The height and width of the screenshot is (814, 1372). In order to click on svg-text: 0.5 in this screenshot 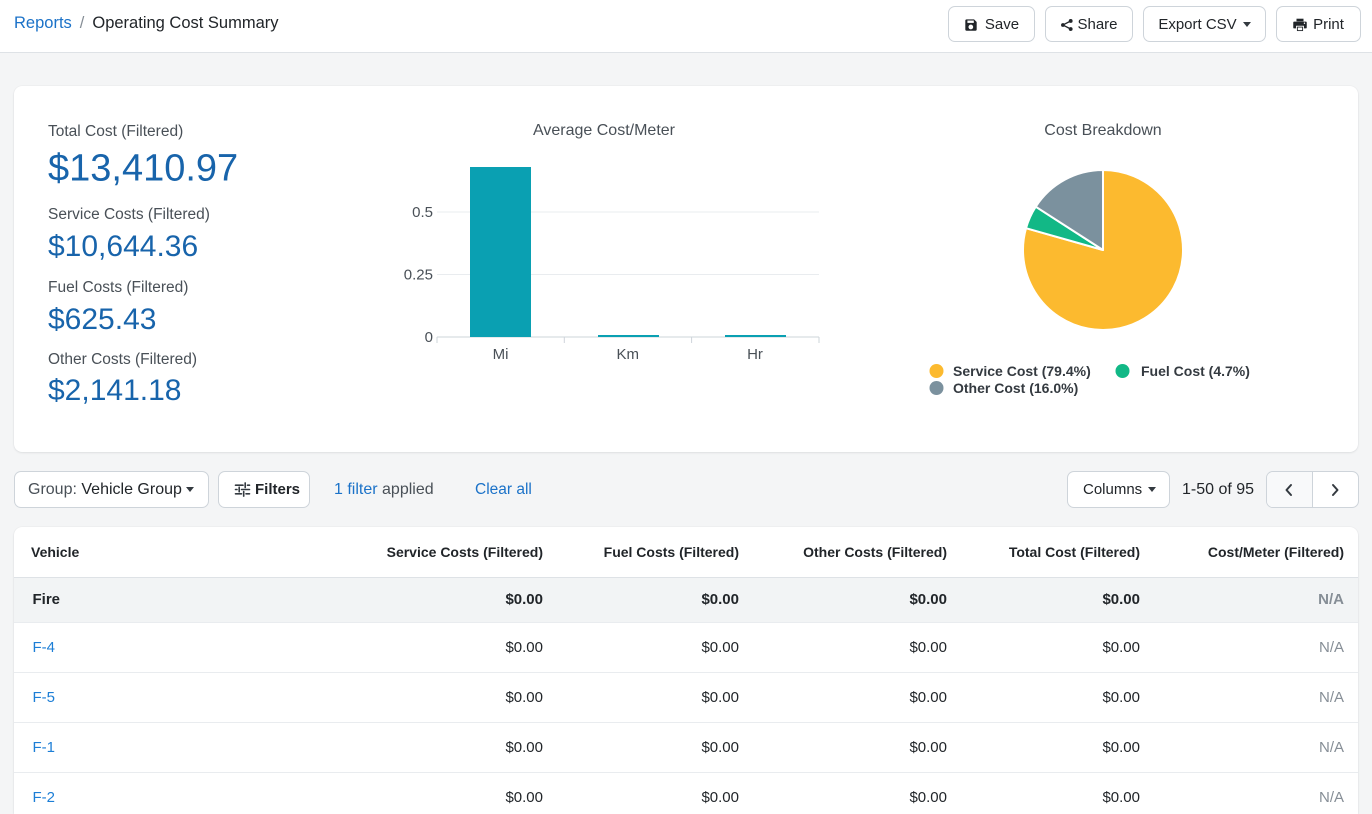, I will do `click(422, 212)`.